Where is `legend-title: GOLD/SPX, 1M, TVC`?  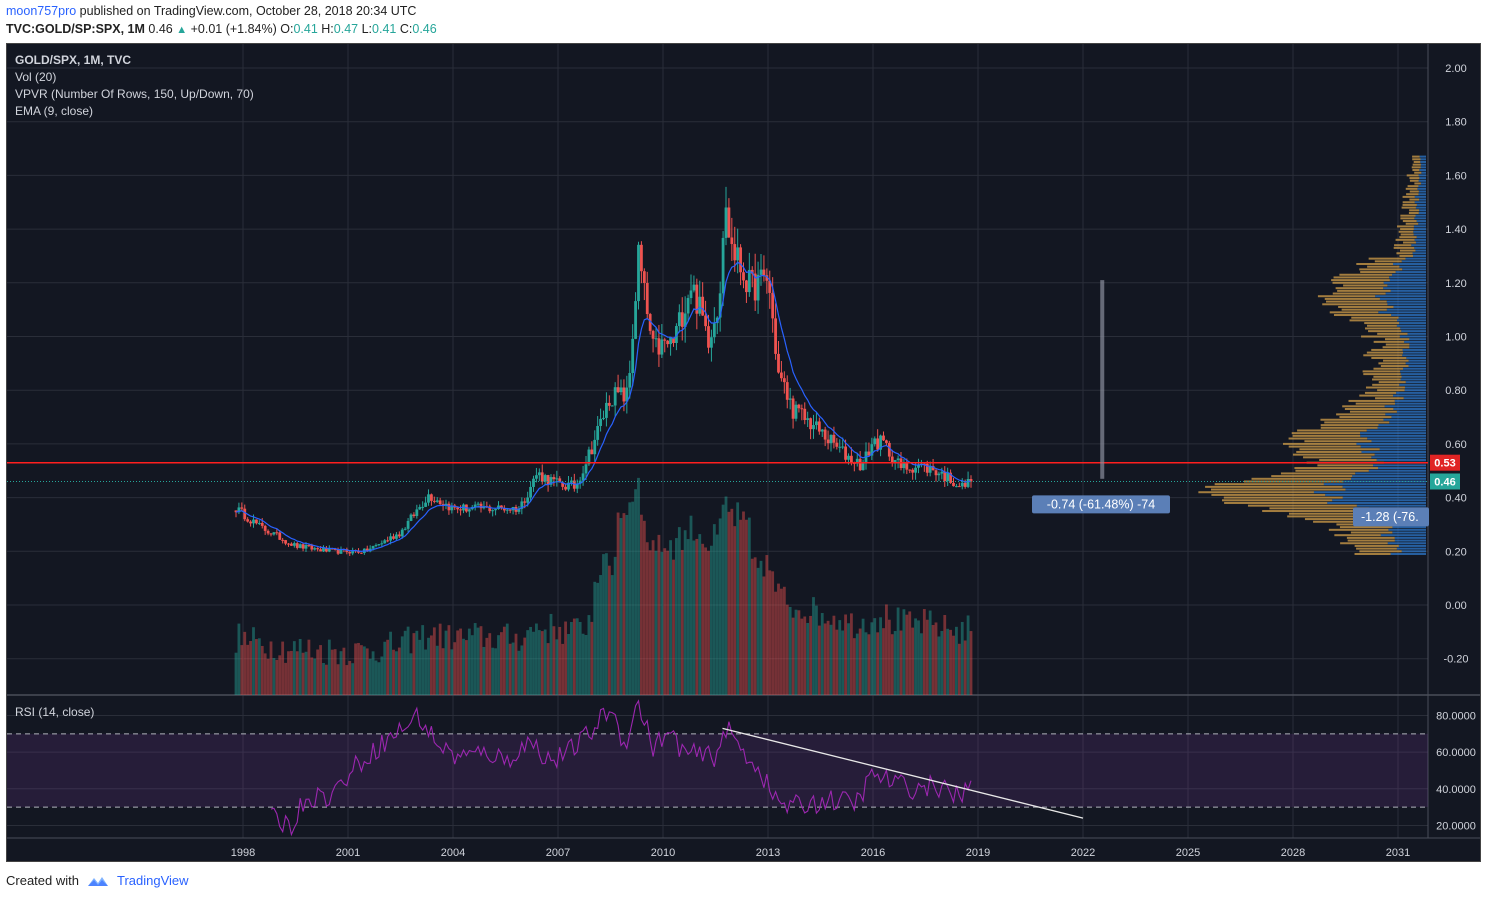
legend-title: GOLD/SPX, 1M, TVC is located at coordinates (73, 60).